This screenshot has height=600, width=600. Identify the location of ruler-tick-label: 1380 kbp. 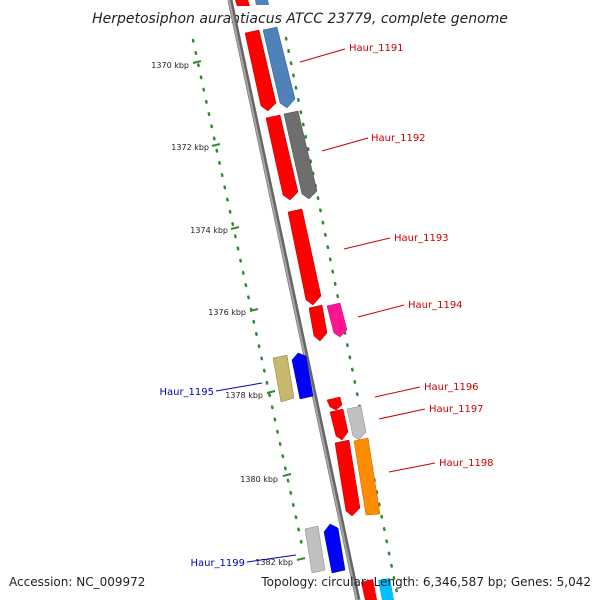
(259, 479).